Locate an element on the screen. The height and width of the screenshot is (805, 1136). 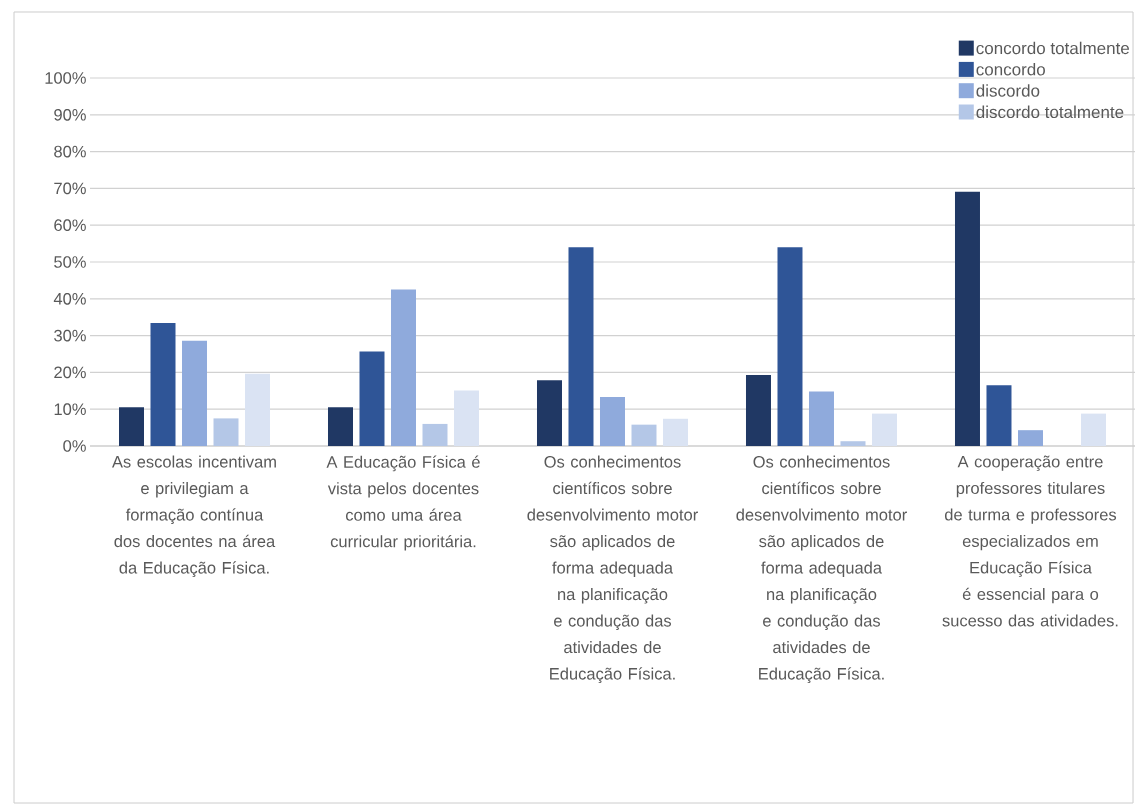
legend-label: discordo totalmente is located at coordinates (1050, 112).